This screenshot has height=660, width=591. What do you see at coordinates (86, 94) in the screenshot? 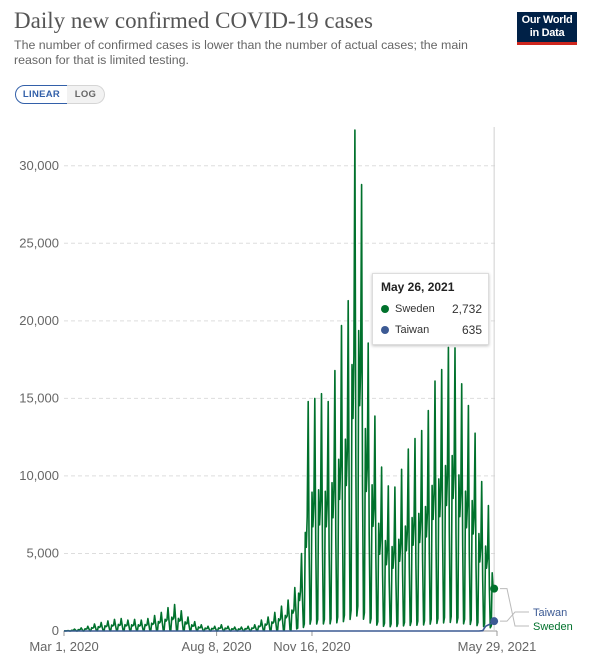
I see `log-scale-button: LOG` at bounding box center [86, 94].